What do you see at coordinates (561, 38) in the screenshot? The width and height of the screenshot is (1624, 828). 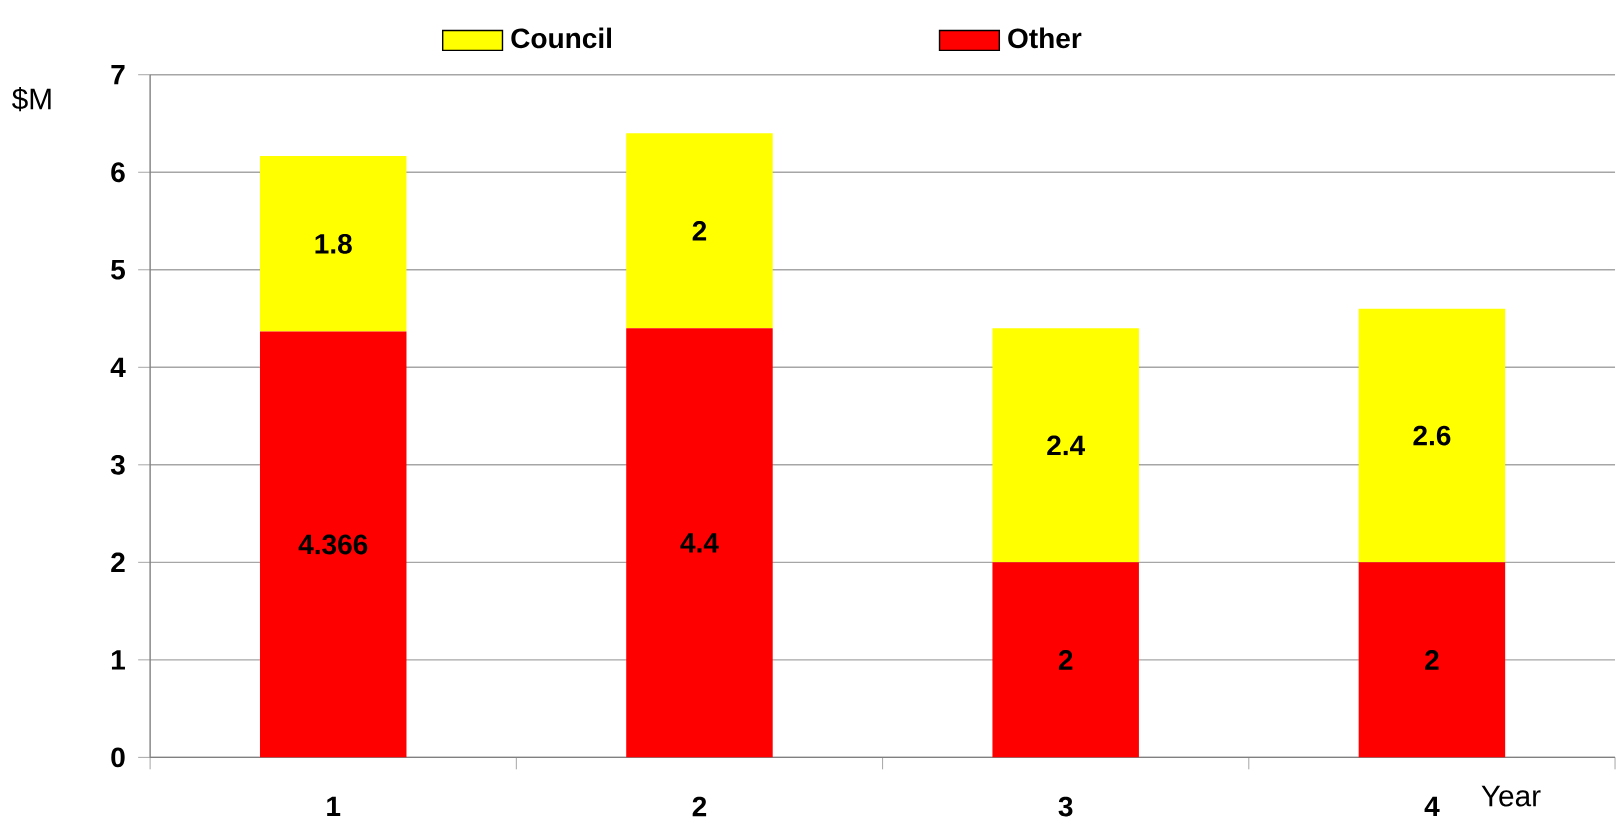 I see `legend-label: Council` at bounding box center [561, 38].